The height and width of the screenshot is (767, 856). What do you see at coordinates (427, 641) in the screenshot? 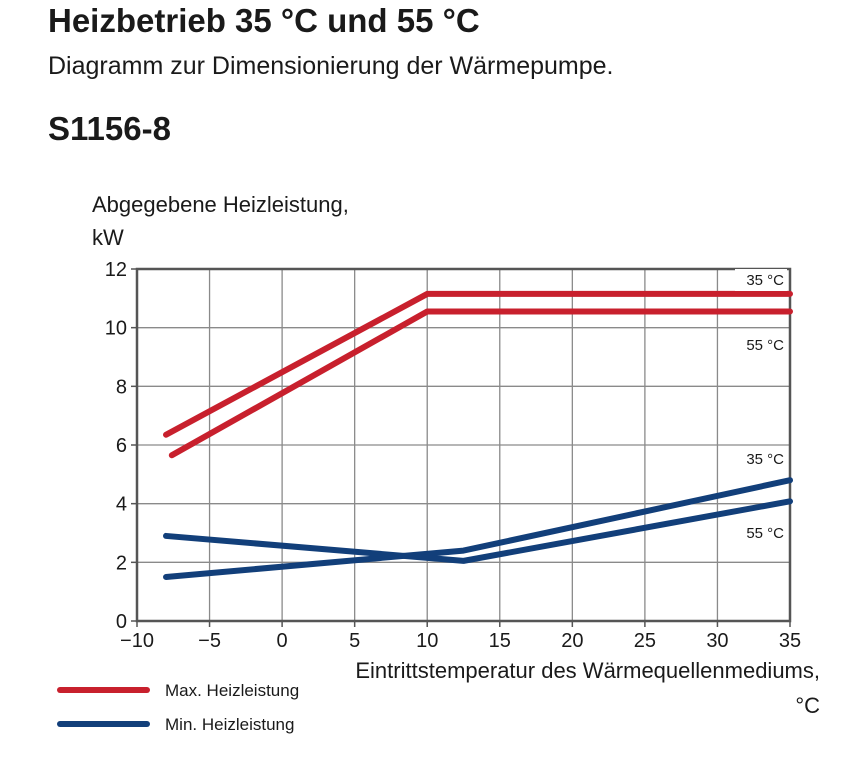
I see `x-tick-label: 10` at bounding box center [427, 641].